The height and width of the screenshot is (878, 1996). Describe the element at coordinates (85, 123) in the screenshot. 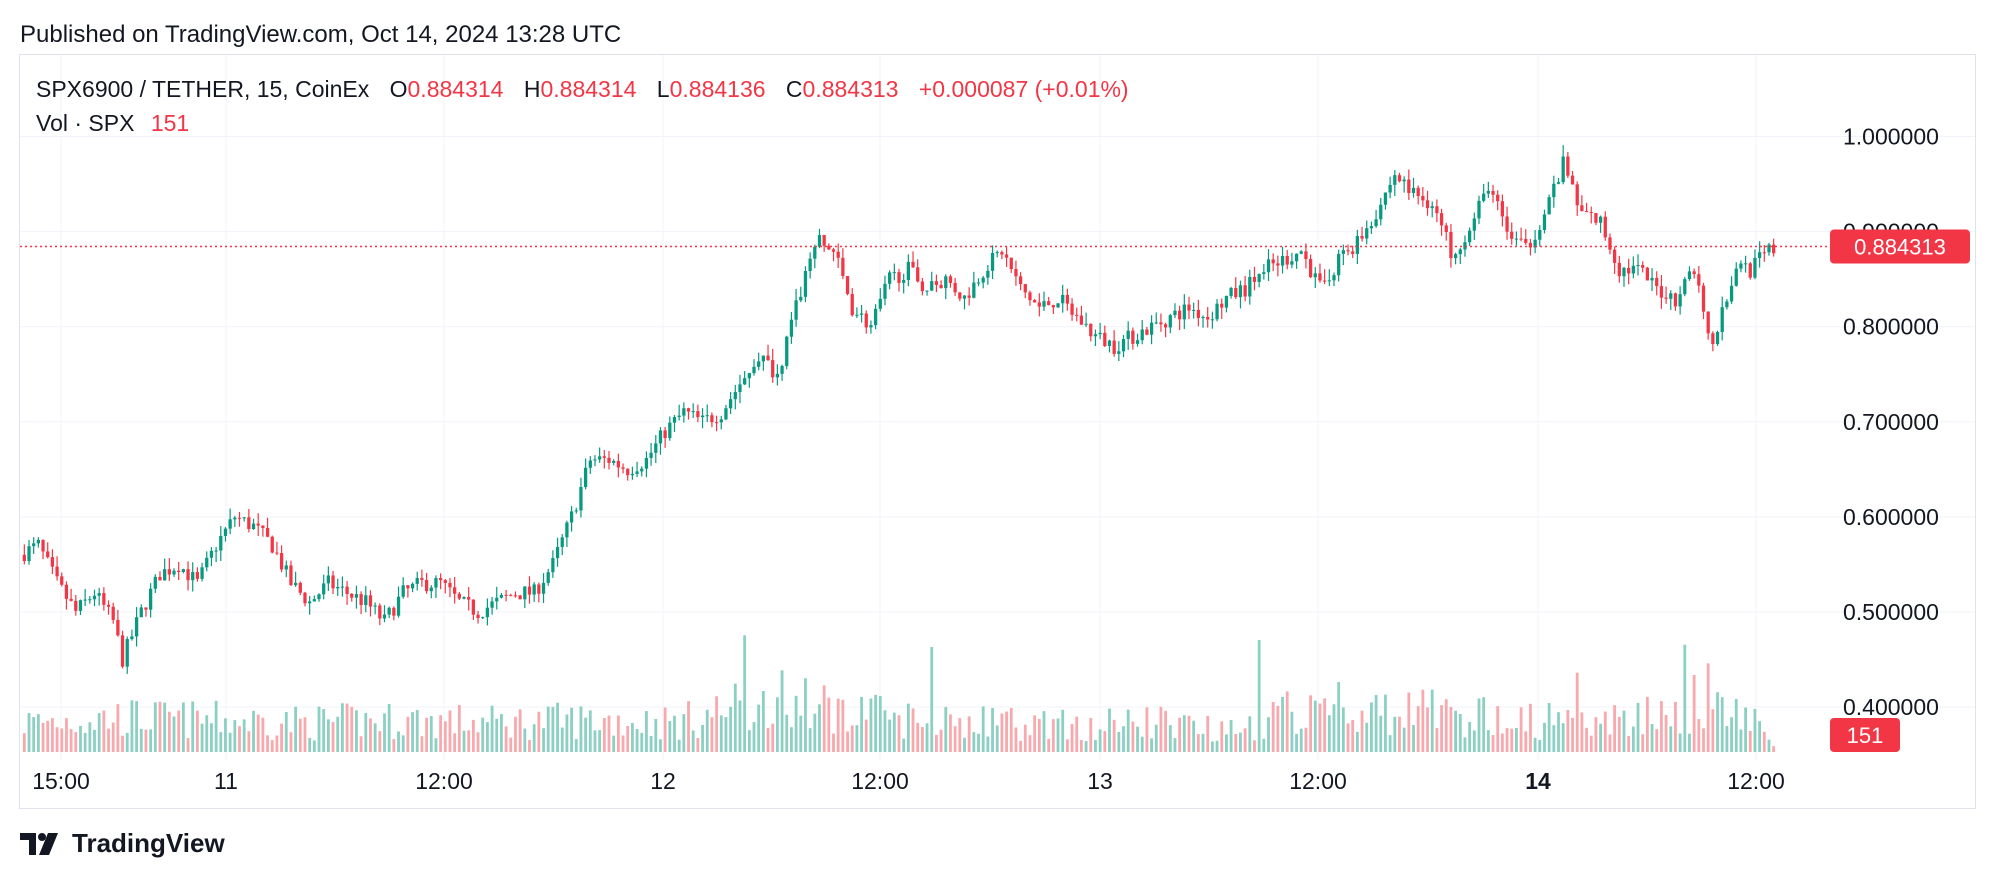

I see `volume-label: Vol · SPX` at that location.